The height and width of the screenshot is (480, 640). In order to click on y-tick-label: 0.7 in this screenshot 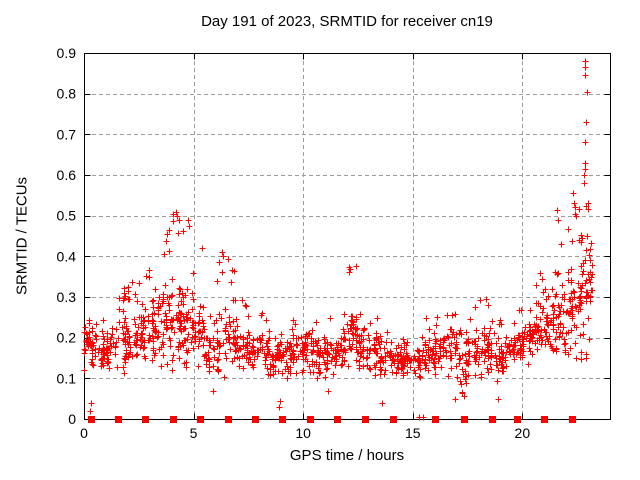, I will do `click(67, 134)`.